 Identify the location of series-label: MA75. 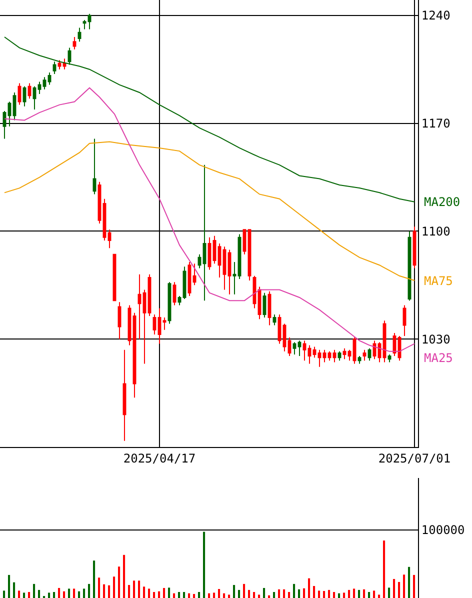
(438, 281).